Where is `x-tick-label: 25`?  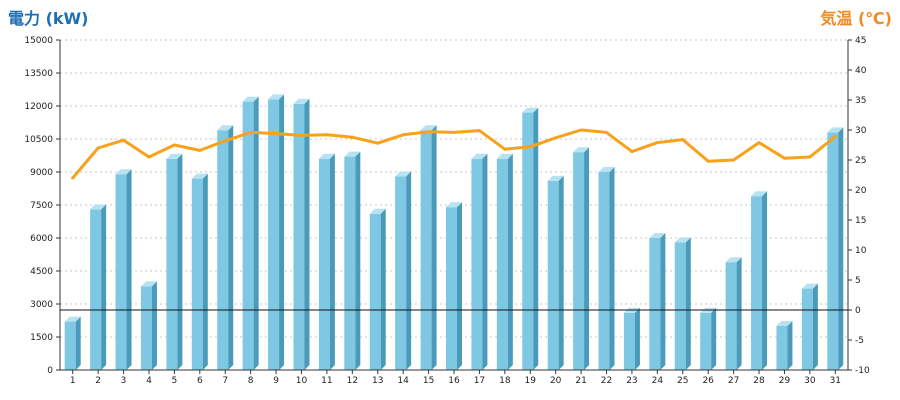
x-tick-label: 25 is located at coordinates (682, 381).